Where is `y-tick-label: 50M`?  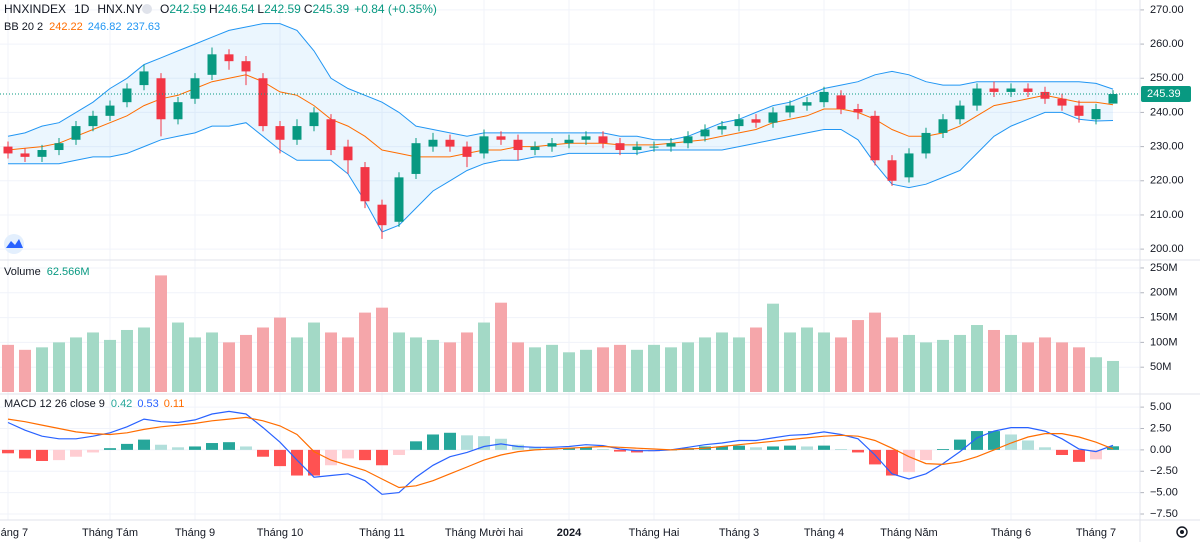
y-tick-label: 50M is located at coordinates (1160, 367).